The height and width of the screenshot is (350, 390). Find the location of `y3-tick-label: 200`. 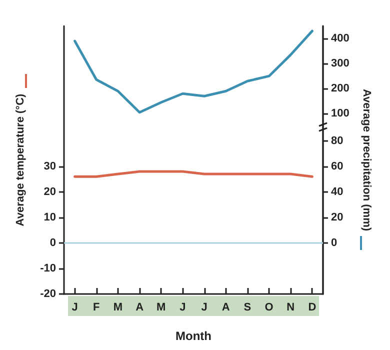

y3-tick-label: 200 is located at coordinates (340, 88).